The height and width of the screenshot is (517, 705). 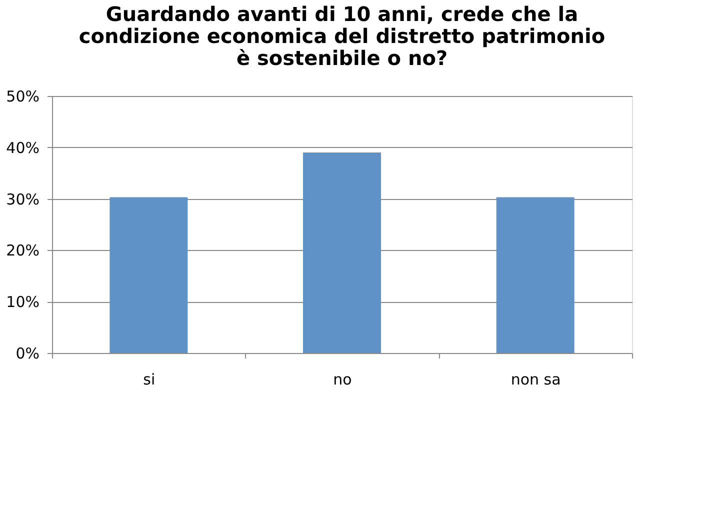 What do you see at coordinates (23, 251) in the screenshot?
I see `y-tick-label: 20%` at bounding box center [23, 251].